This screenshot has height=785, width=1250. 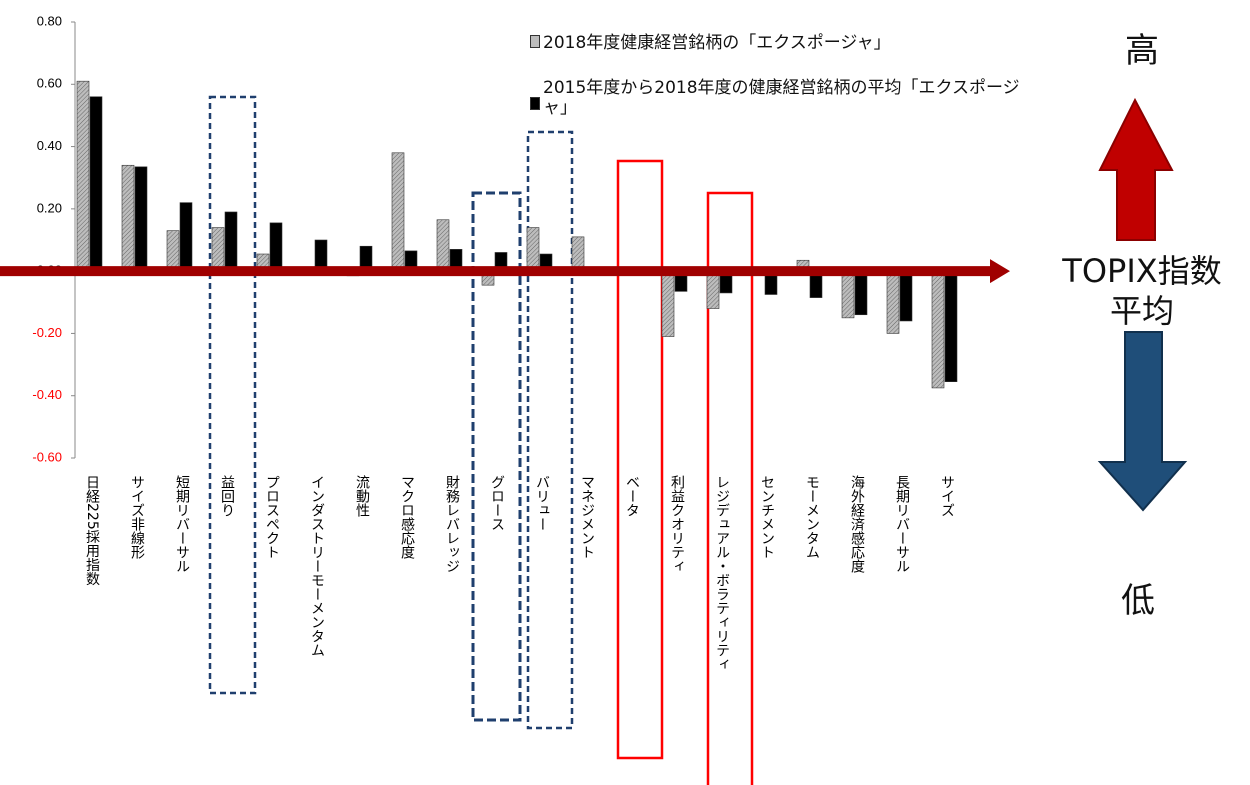 I want to click on x-tick-label: サイズ, so click(x=947, y=496).